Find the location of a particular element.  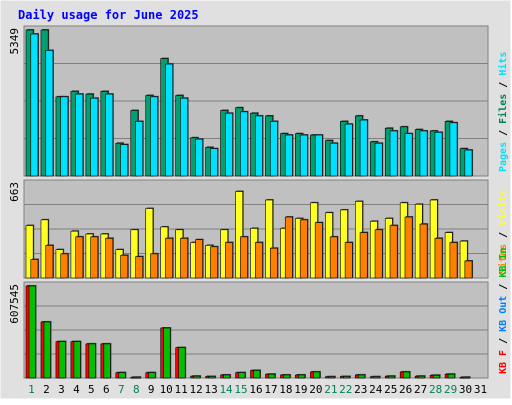

x-label-day-30: 30 is located at coordinates (465, 389).